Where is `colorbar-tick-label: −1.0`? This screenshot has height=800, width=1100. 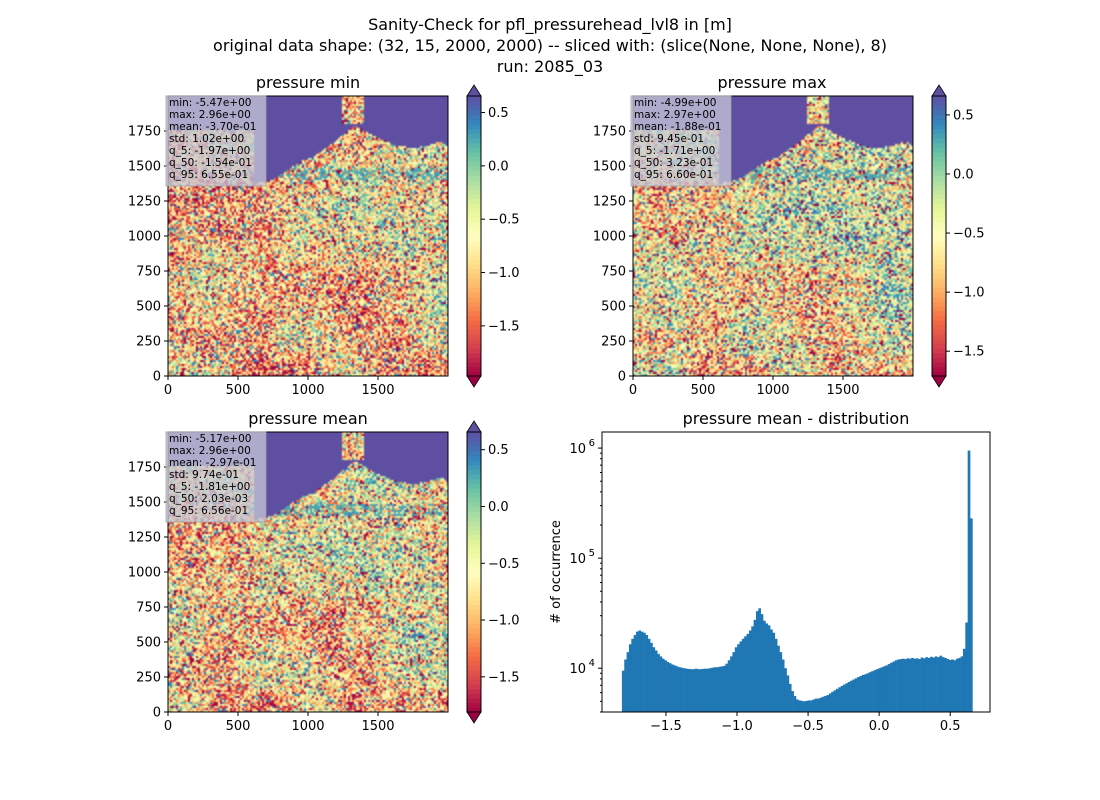 colorbar-tick-label: −1.0 is located at coordinates (969, 293).